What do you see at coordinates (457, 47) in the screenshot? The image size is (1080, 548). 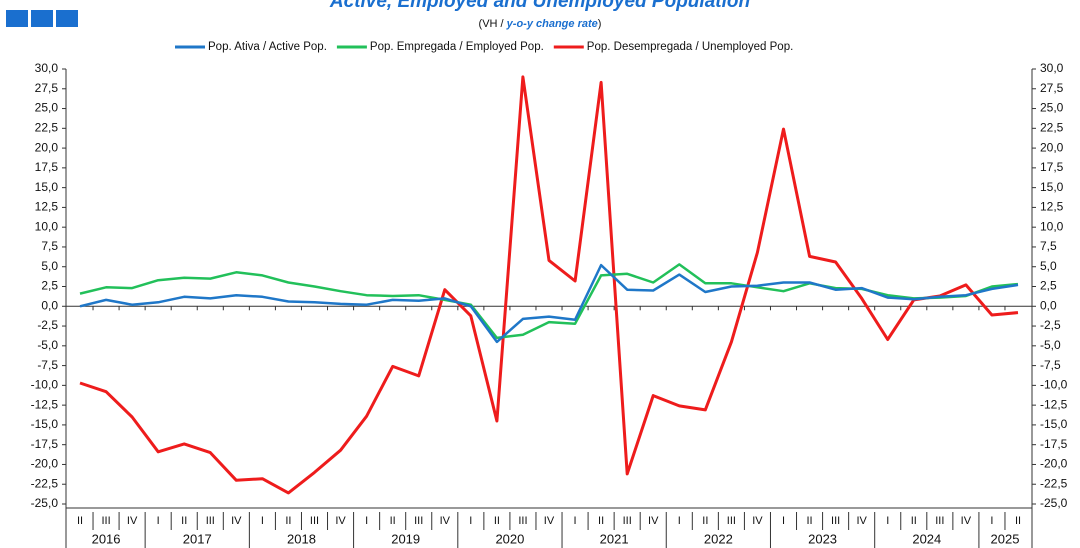 I see `legend-label: Pop. Empregada / Employed Pop.` at bounding box center [457, 47].